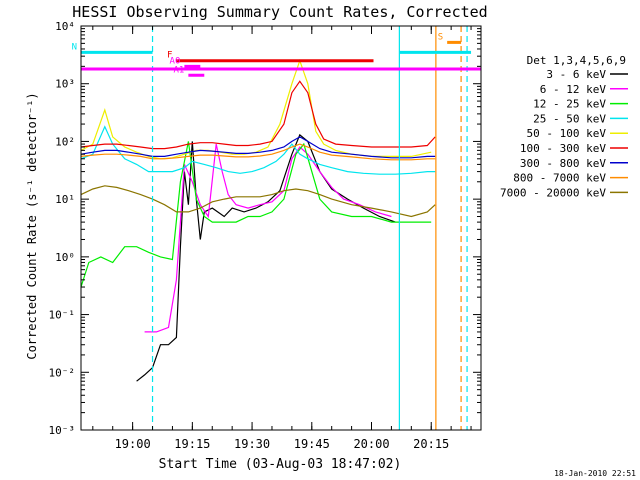  What do you see at coordinates (169, 56) in the screenshot?
I see `flag-label-1: F` at bounding box center [169, 56].